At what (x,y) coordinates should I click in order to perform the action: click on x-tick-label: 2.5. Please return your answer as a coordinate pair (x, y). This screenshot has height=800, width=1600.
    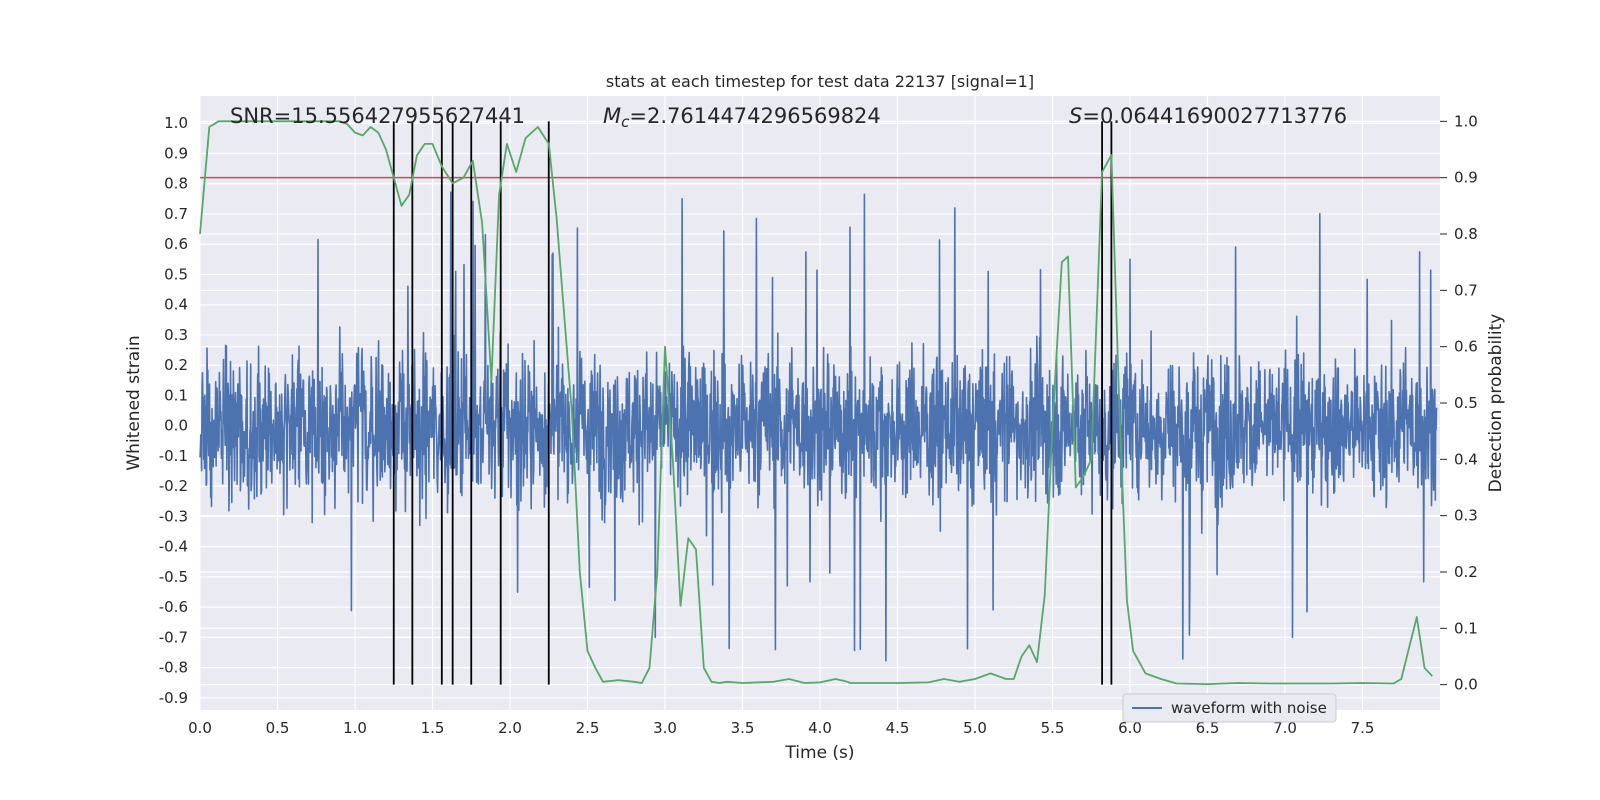
    Looking at the image, I should click on (588, 728).